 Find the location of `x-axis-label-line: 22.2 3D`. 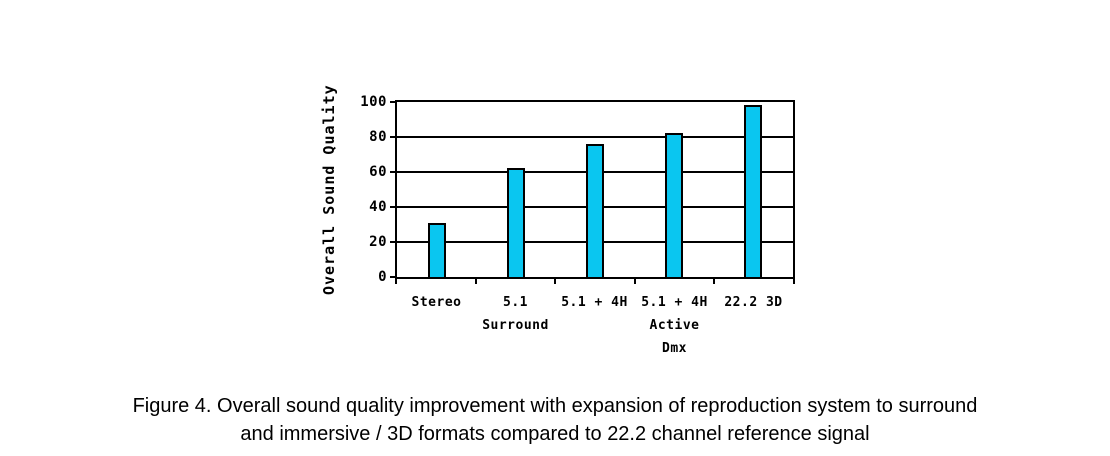

x-axis-label-line: 22.2 3D is located at coordinates (753, 302).